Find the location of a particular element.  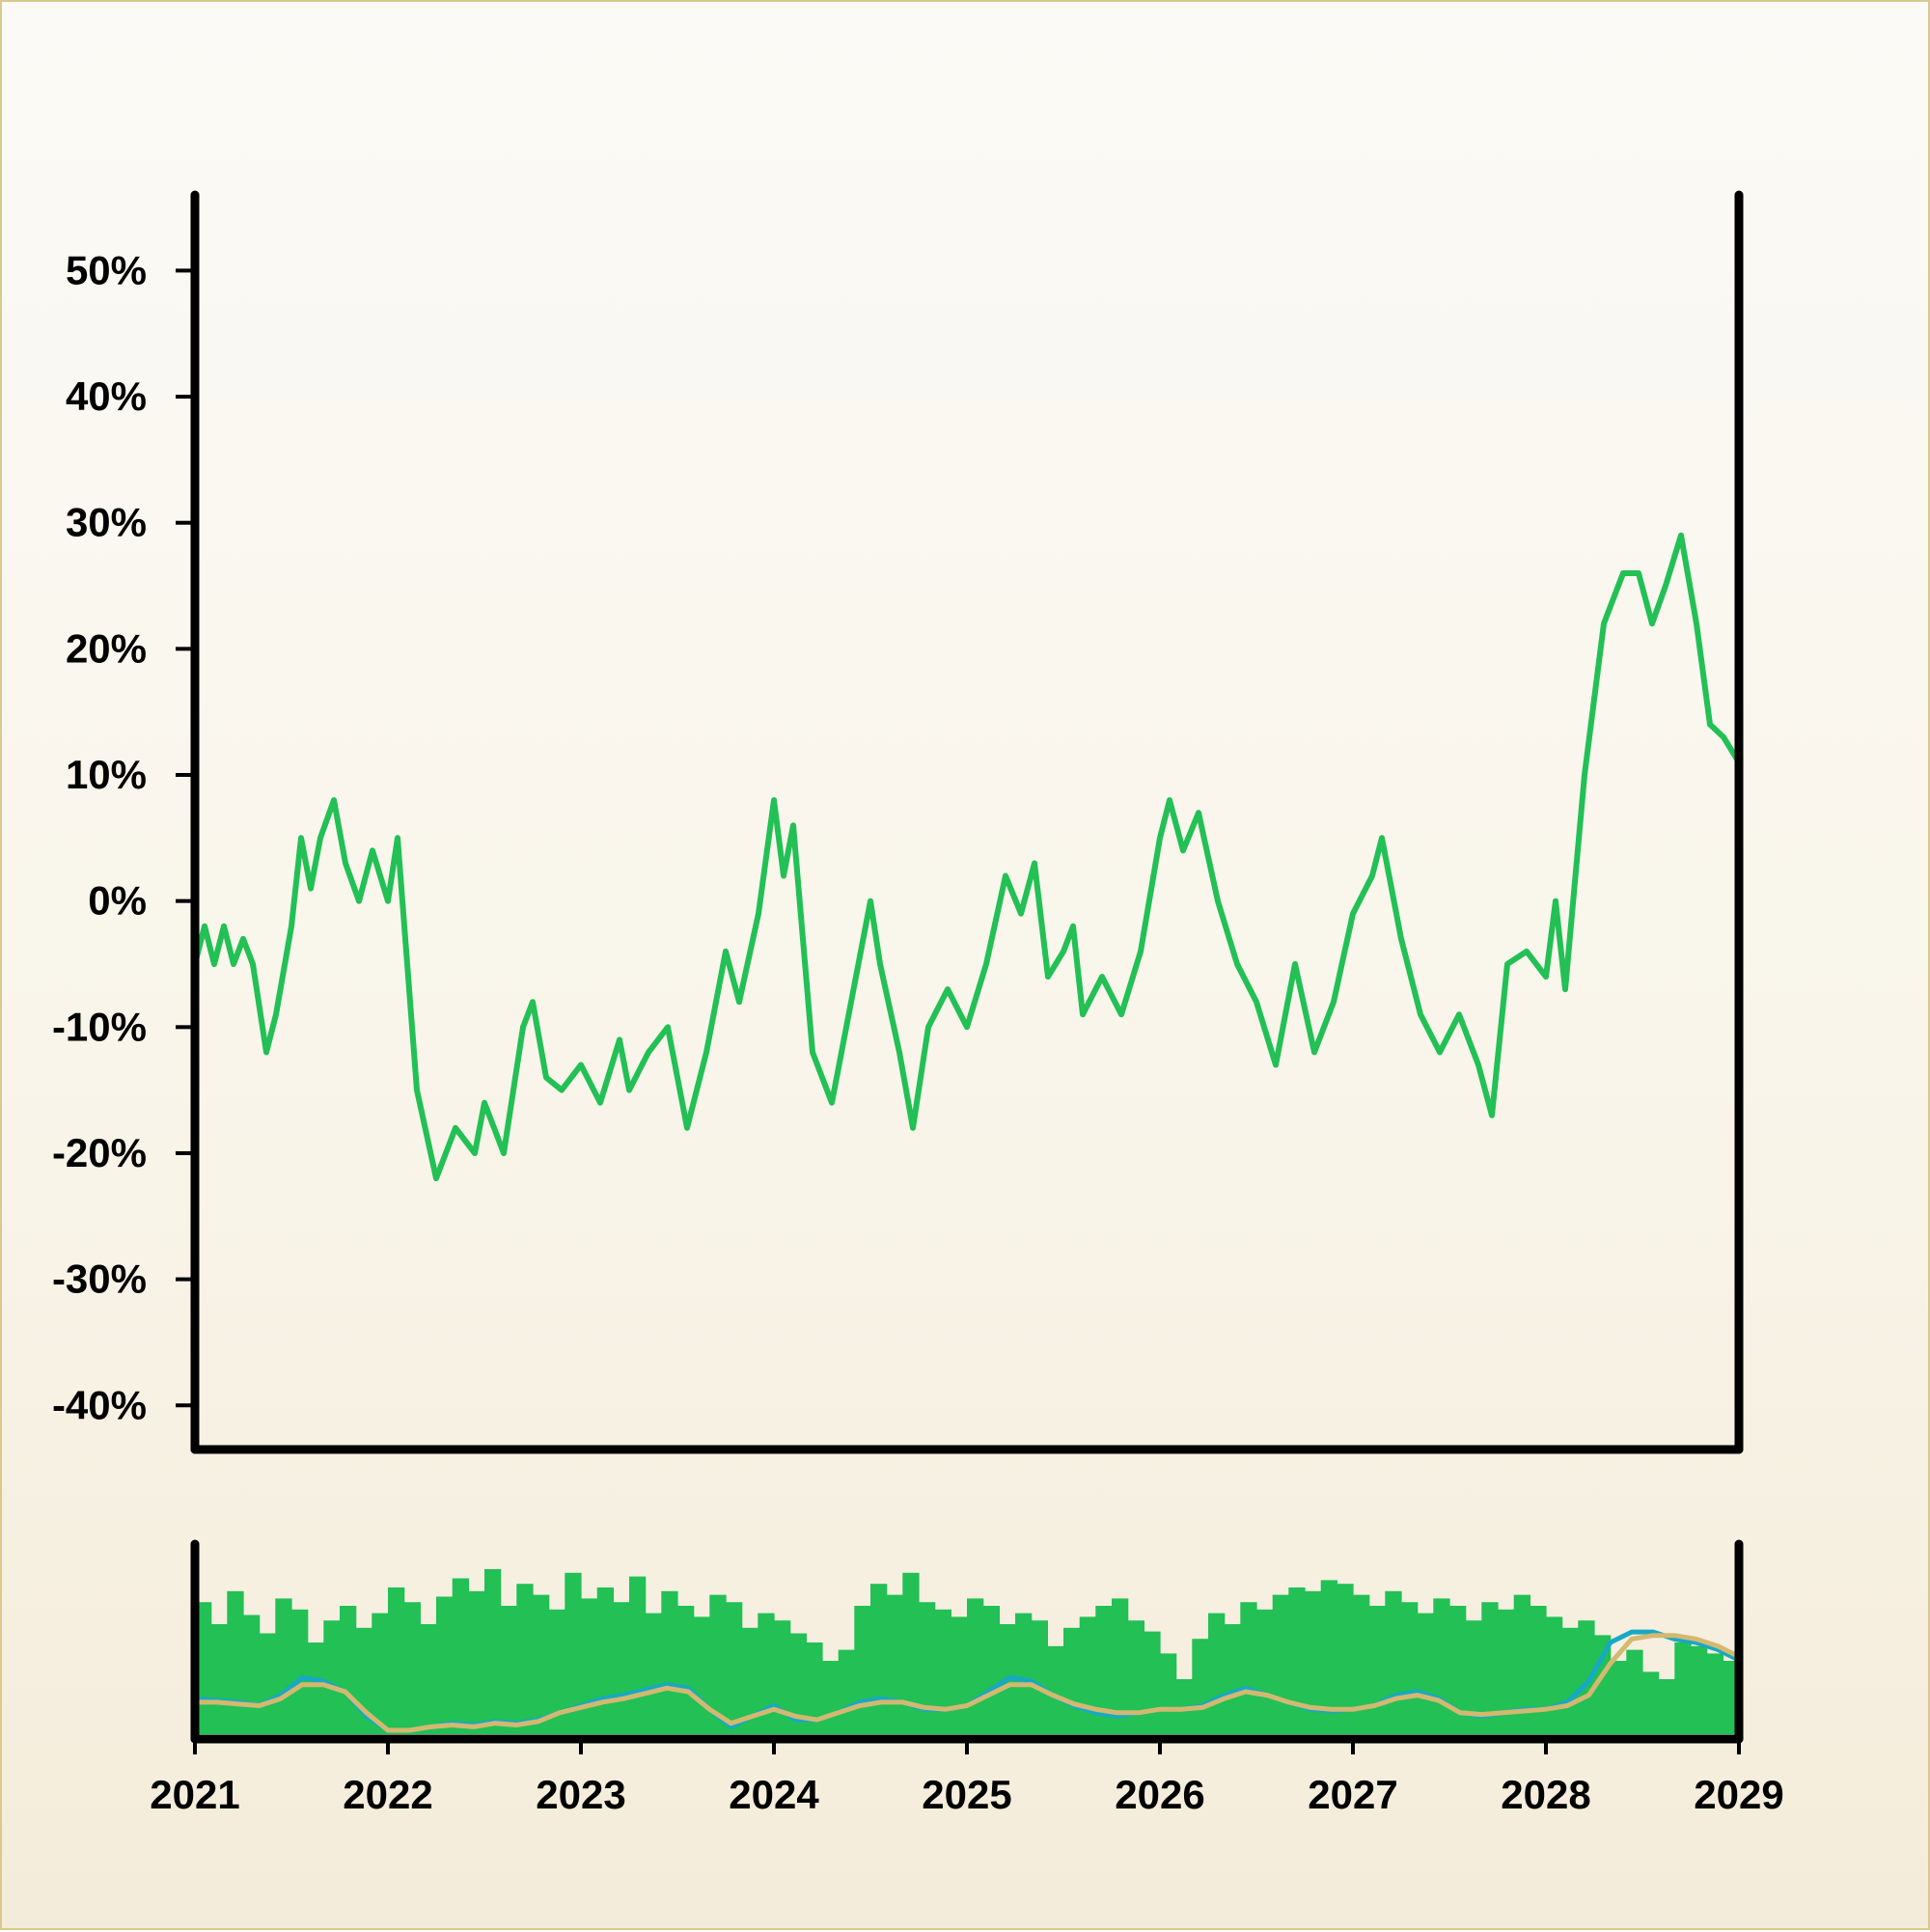

x-tick-label: 2028 is located at coordinates (1545, 1794).